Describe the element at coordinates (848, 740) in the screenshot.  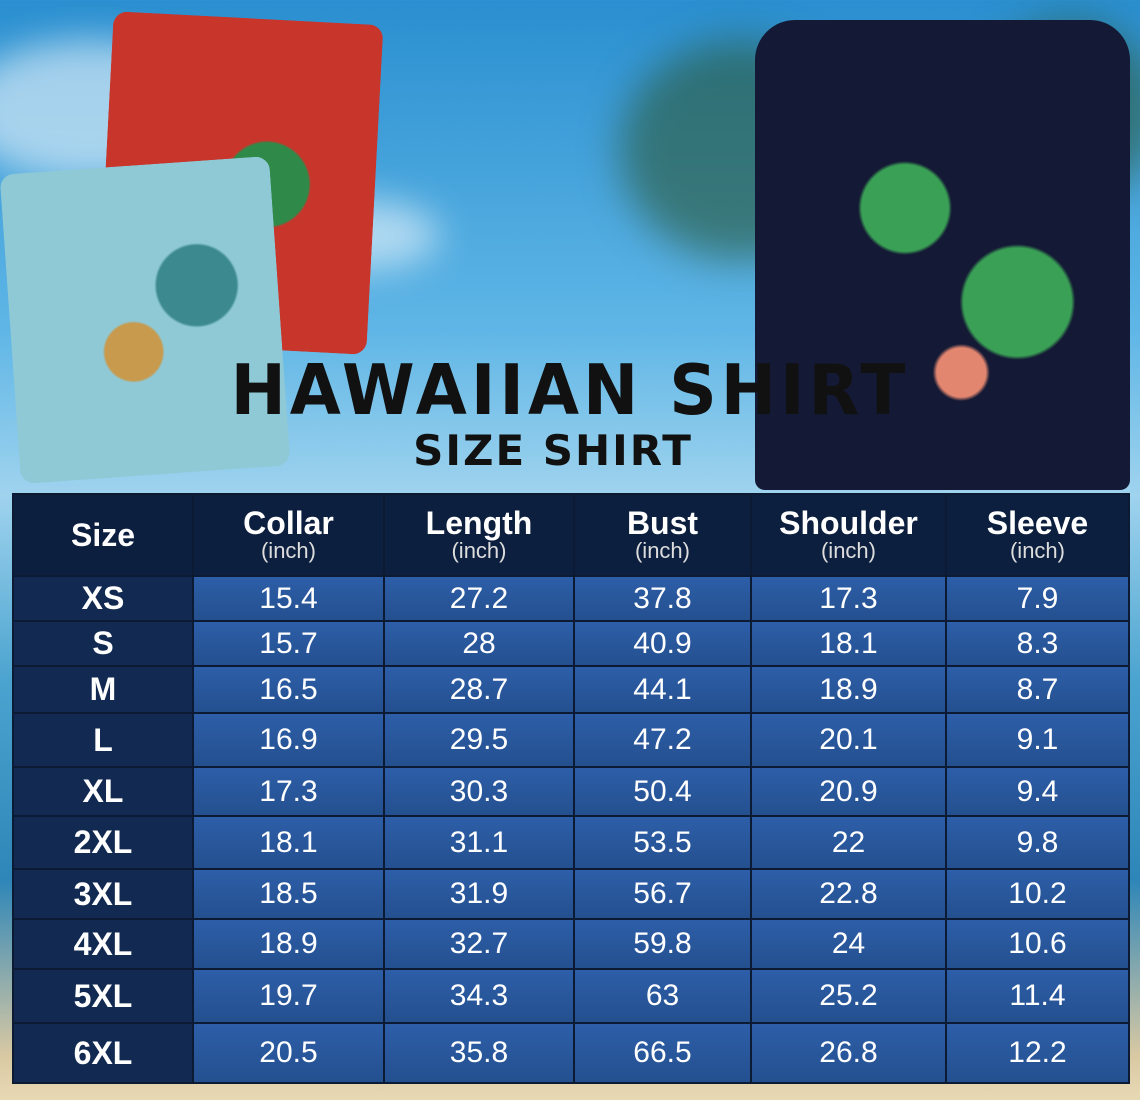
I see `value-cell: 20.1` at that location.